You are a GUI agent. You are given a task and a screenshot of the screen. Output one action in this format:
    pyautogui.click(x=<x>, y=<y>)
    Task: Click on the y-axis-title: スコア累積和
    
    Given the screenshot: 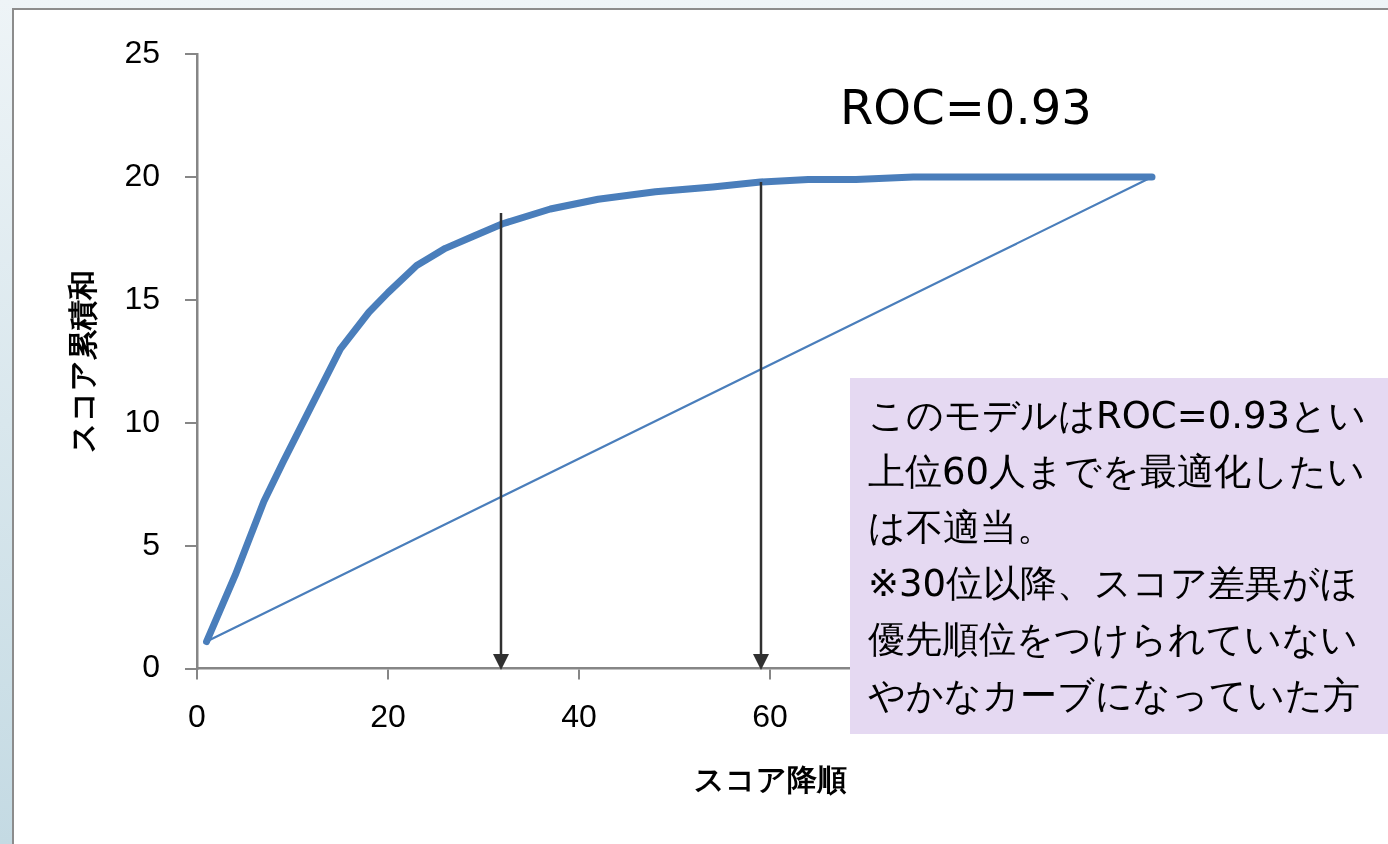 What is the action you would take?
    pyautogui.click(x=82, y=361)
    